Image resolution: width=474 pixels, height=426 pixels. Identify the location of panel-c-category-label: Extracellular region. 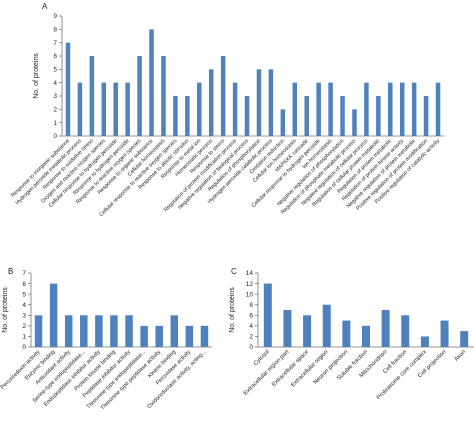
(309, 368).